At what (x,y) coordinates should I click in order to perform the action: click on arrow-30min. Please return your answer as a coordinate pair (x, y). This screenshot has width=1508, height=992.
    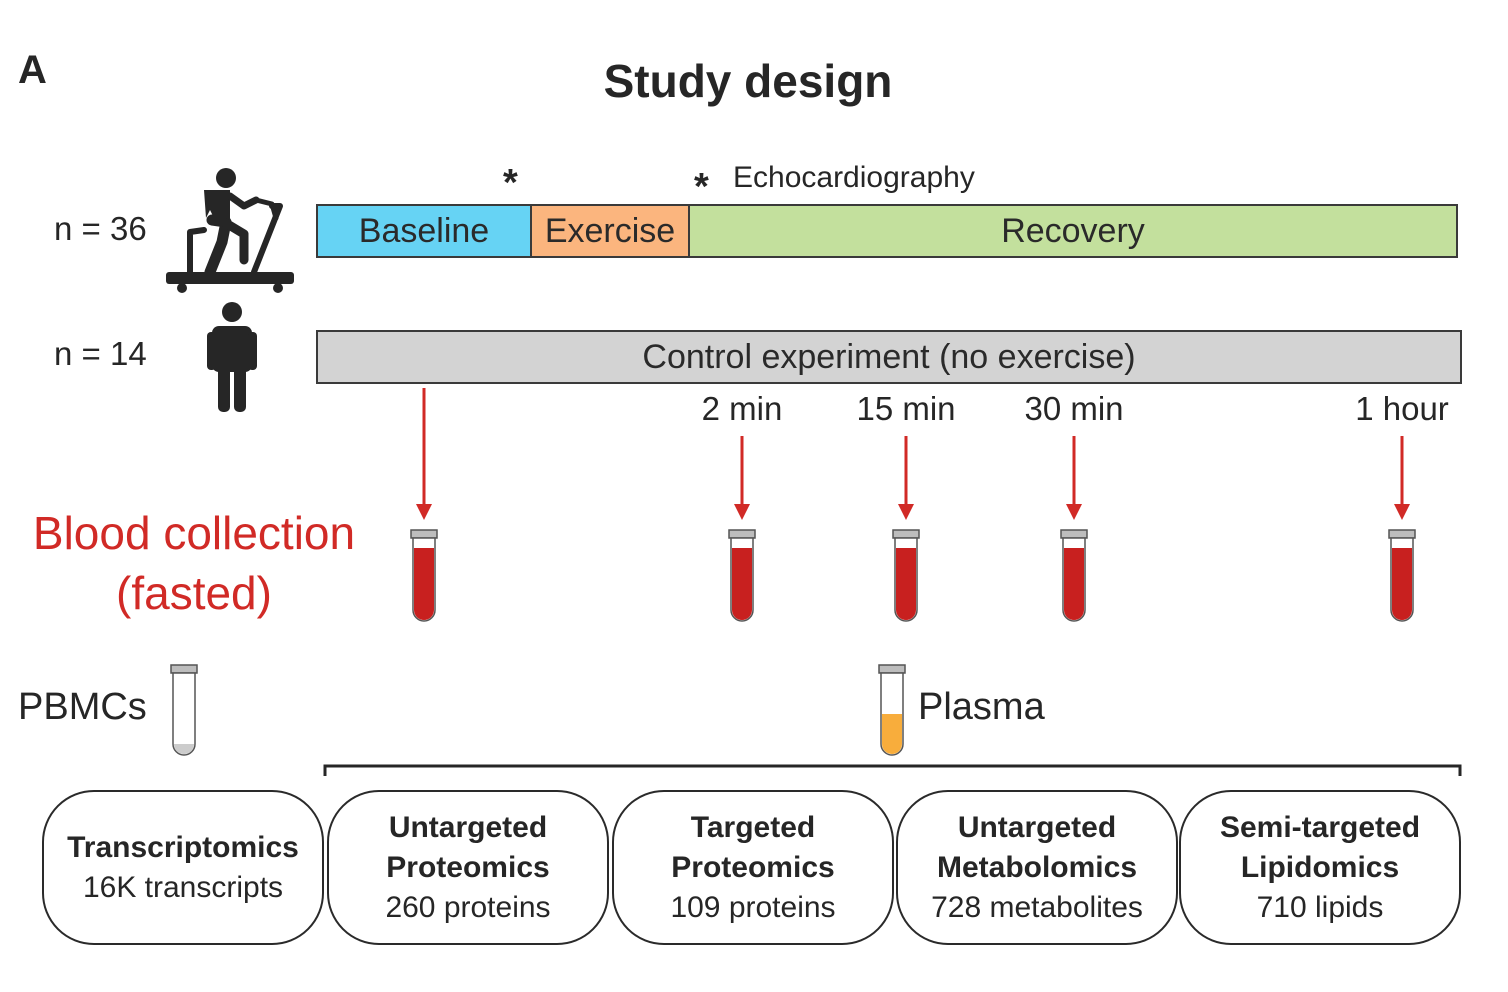
    Looking at the image, I should click on (1074, 478).